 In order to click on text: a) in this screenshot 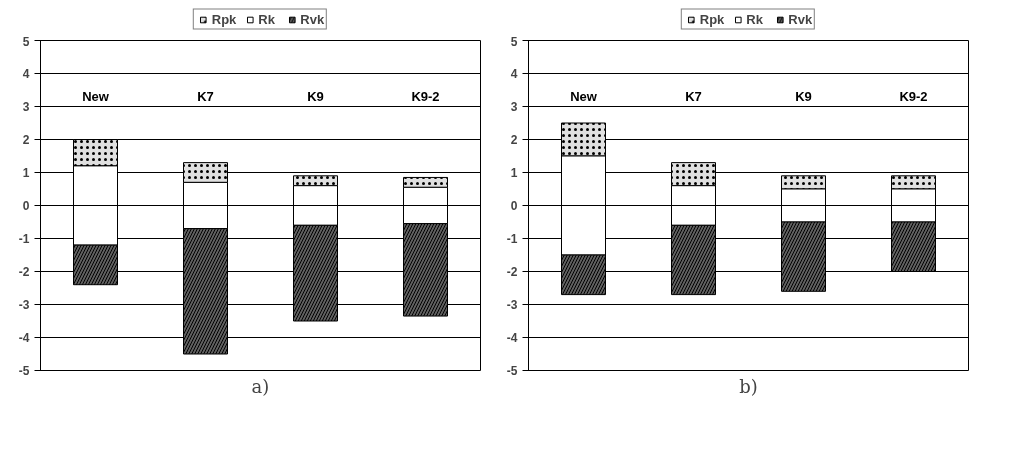, I will do `click(260, 386)`.